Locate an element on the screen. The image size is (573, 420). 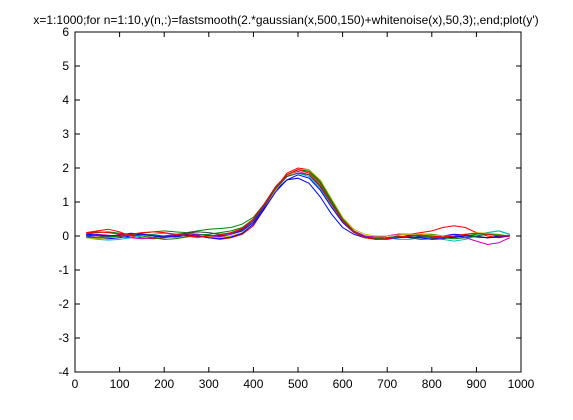
y-tick-label: 3 is located at coordinates (65, 134).